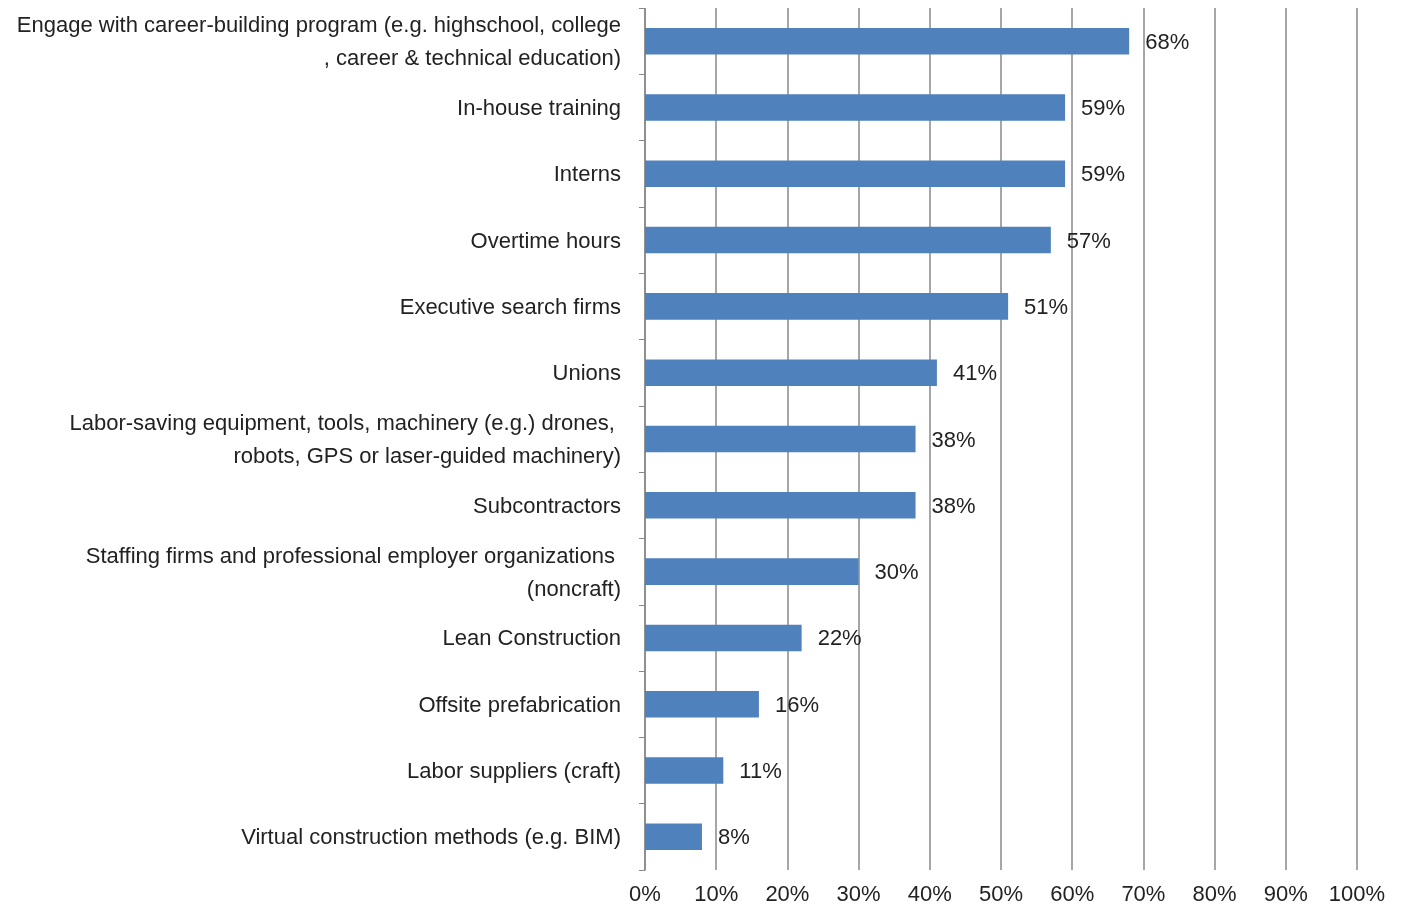 This screenshot has height=919, width=1405. I want to click on data-label: 22%, so click(839, 638).